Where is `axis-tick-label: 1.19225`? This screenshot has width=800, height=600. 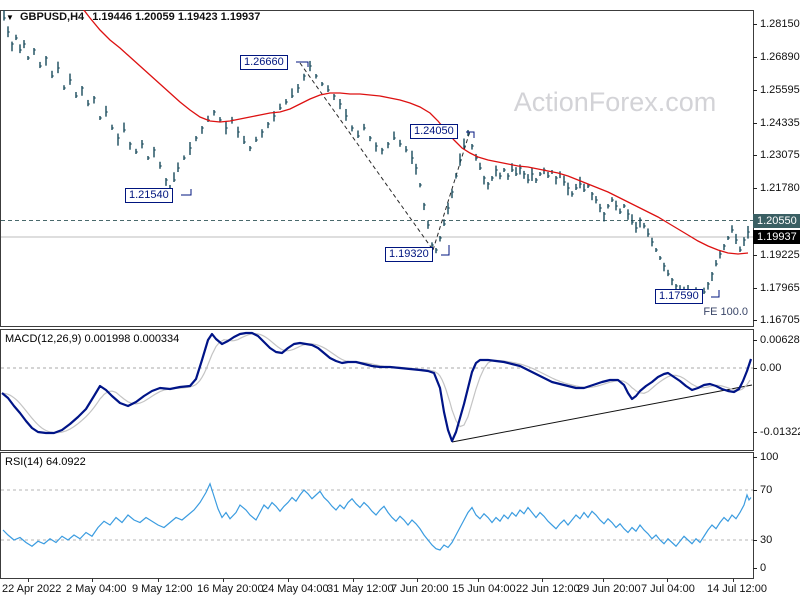 axis-tick-label: 1.19225 is located at coordinates (780, 255).